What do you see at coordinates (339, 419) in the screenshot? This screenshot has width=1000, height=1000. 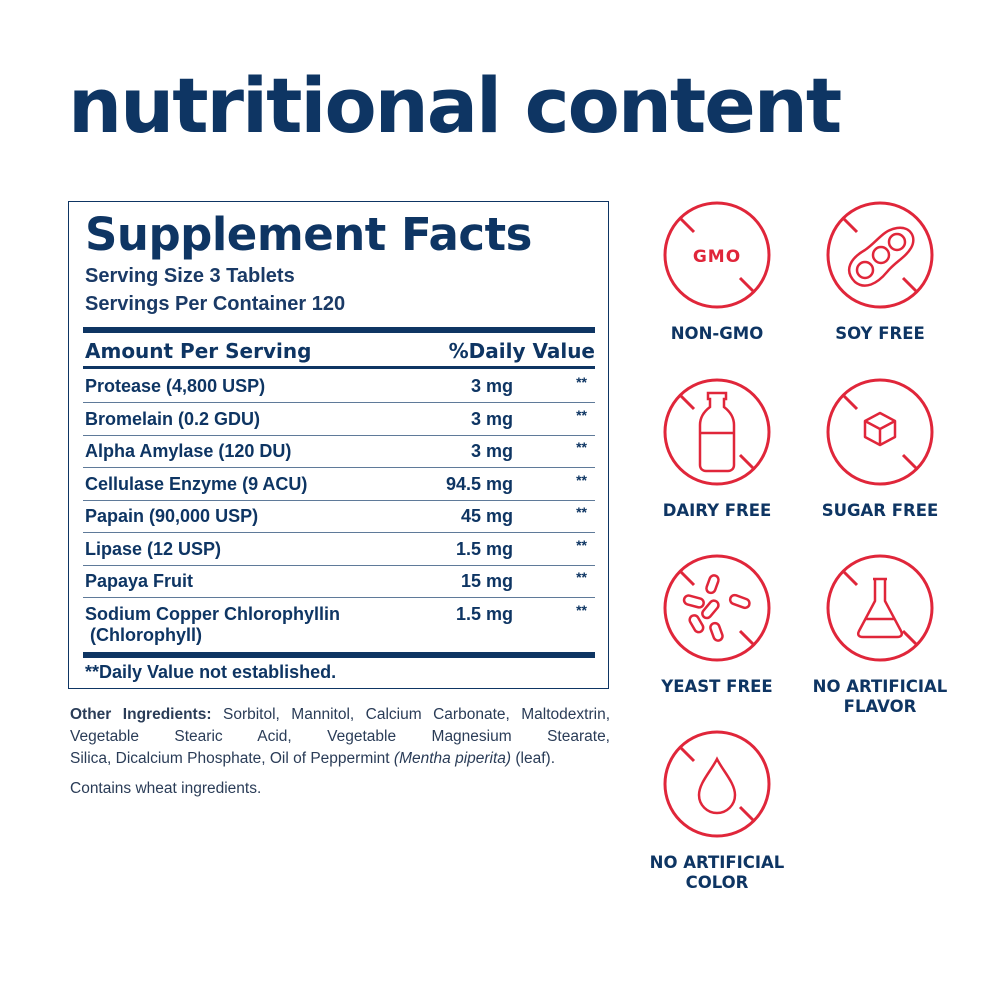 I see `ingredient-row: Bromelain (0.2 GDU) 3 mg **` at bounding box center [339, 419].